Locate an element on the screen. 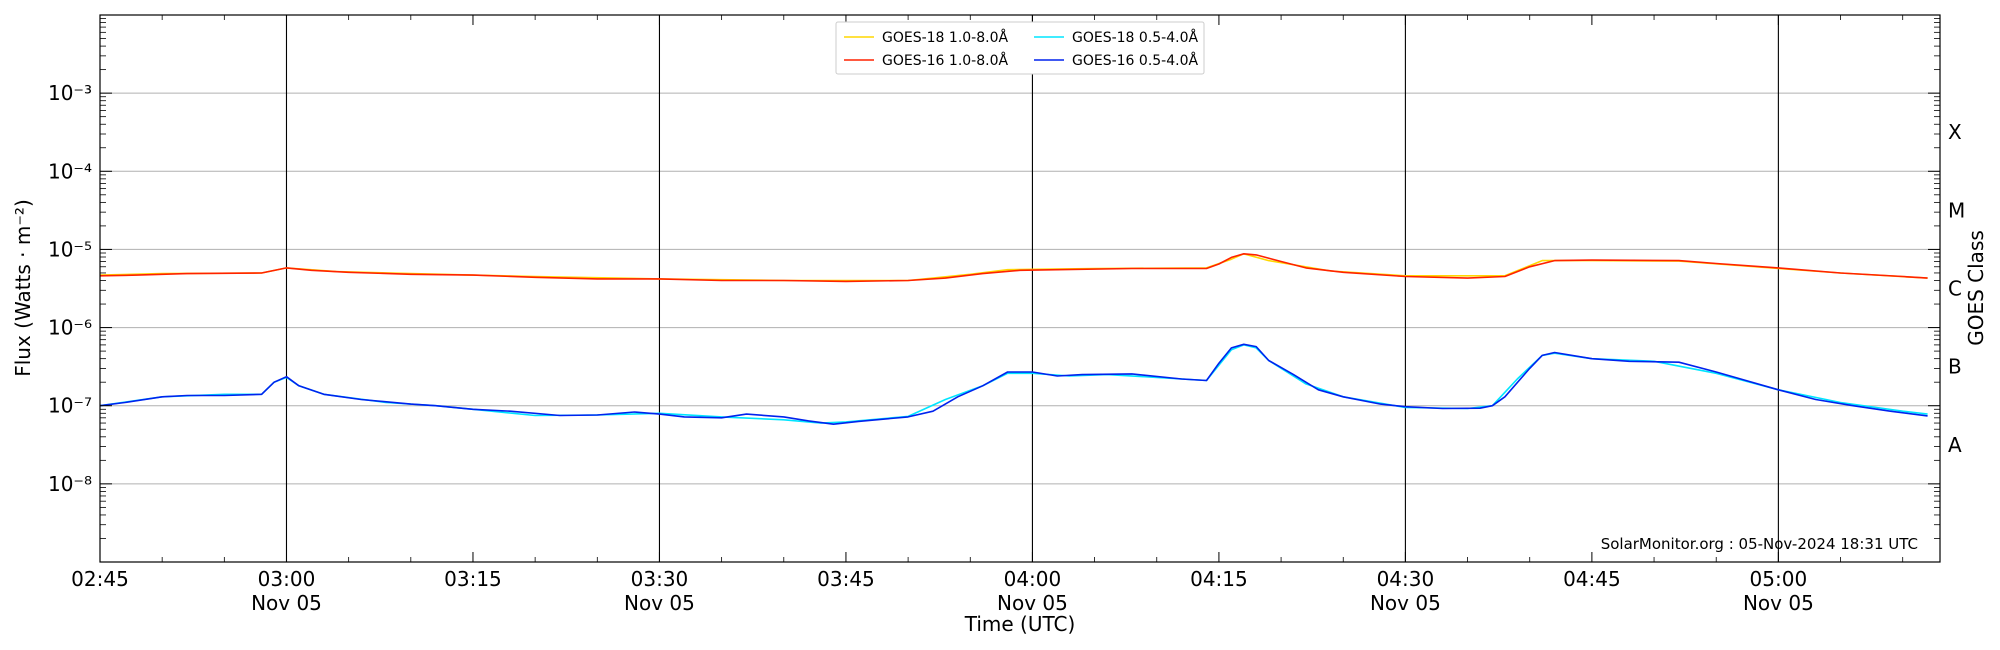 The image size is (2000, 650). x-tick-label: 04:30 is located at coordinates (1406, 579).